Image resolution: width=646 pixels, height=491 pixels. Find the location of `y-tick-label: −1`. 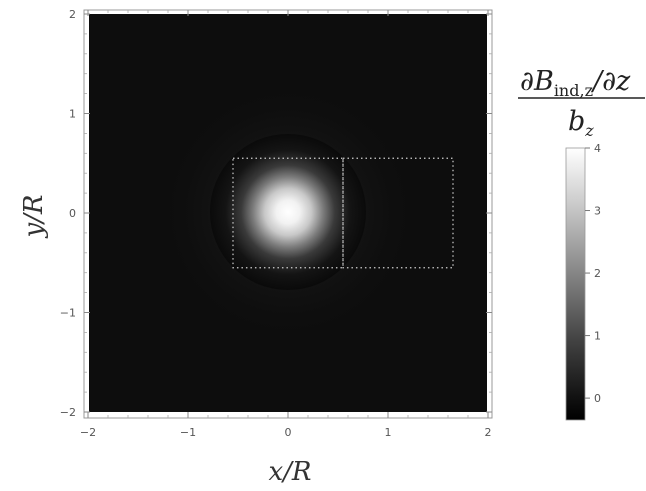

y-tick-label: −1 is located at coordinates (68, 313).